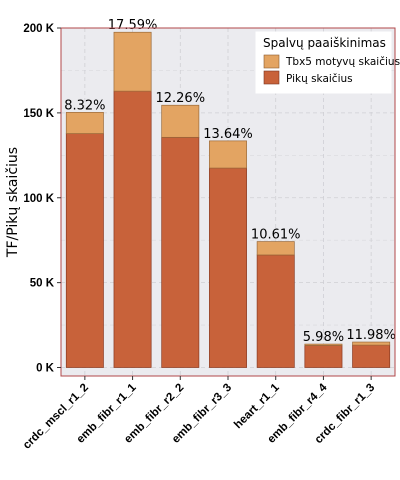  I want to click on legend-swatch-pikai, so click(271, 77).